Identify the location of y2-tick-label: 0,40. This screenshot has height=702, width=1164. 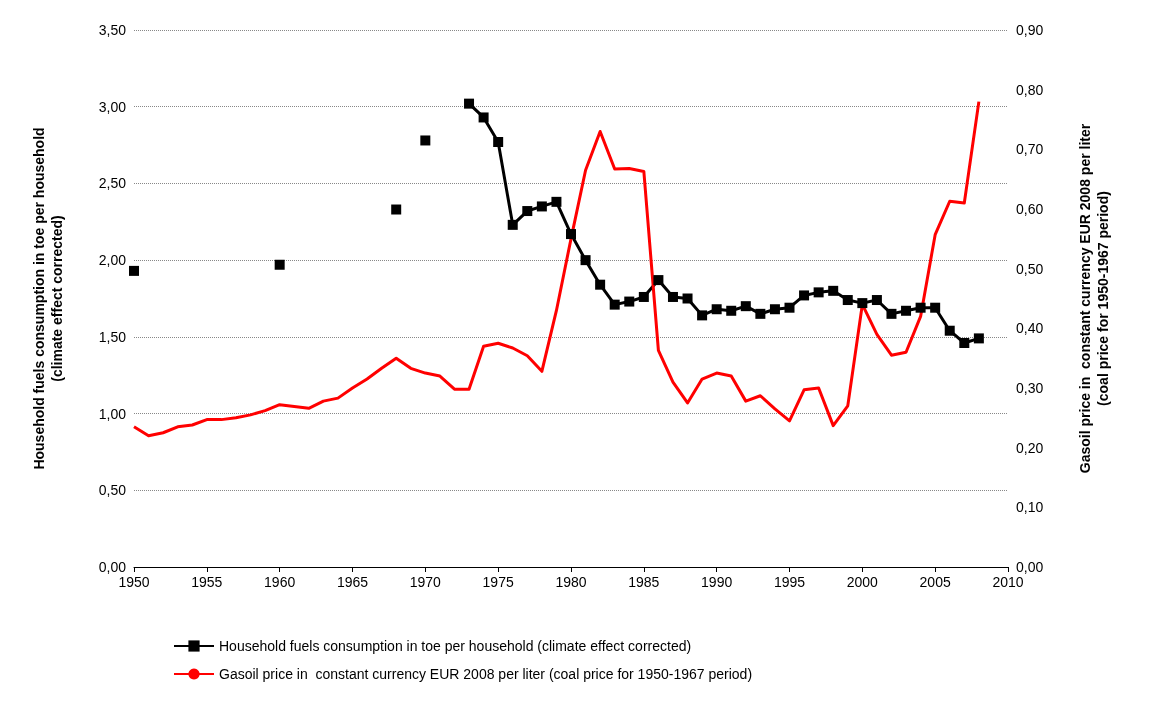
(1030, 328).